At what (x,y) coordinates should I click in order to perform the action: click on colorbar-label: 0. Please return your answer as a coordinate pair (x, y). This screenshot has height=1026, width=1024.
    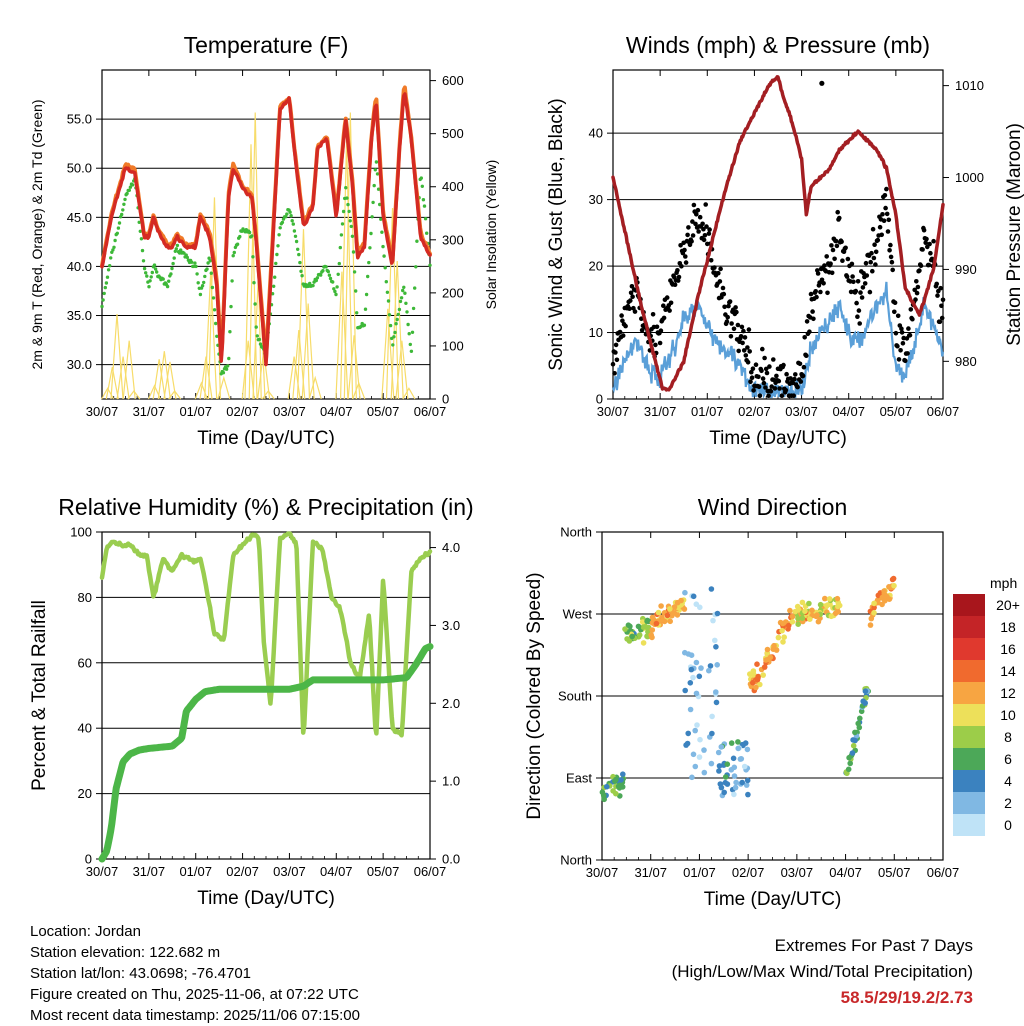
    Looking at the image, I should click on (1008, 825).